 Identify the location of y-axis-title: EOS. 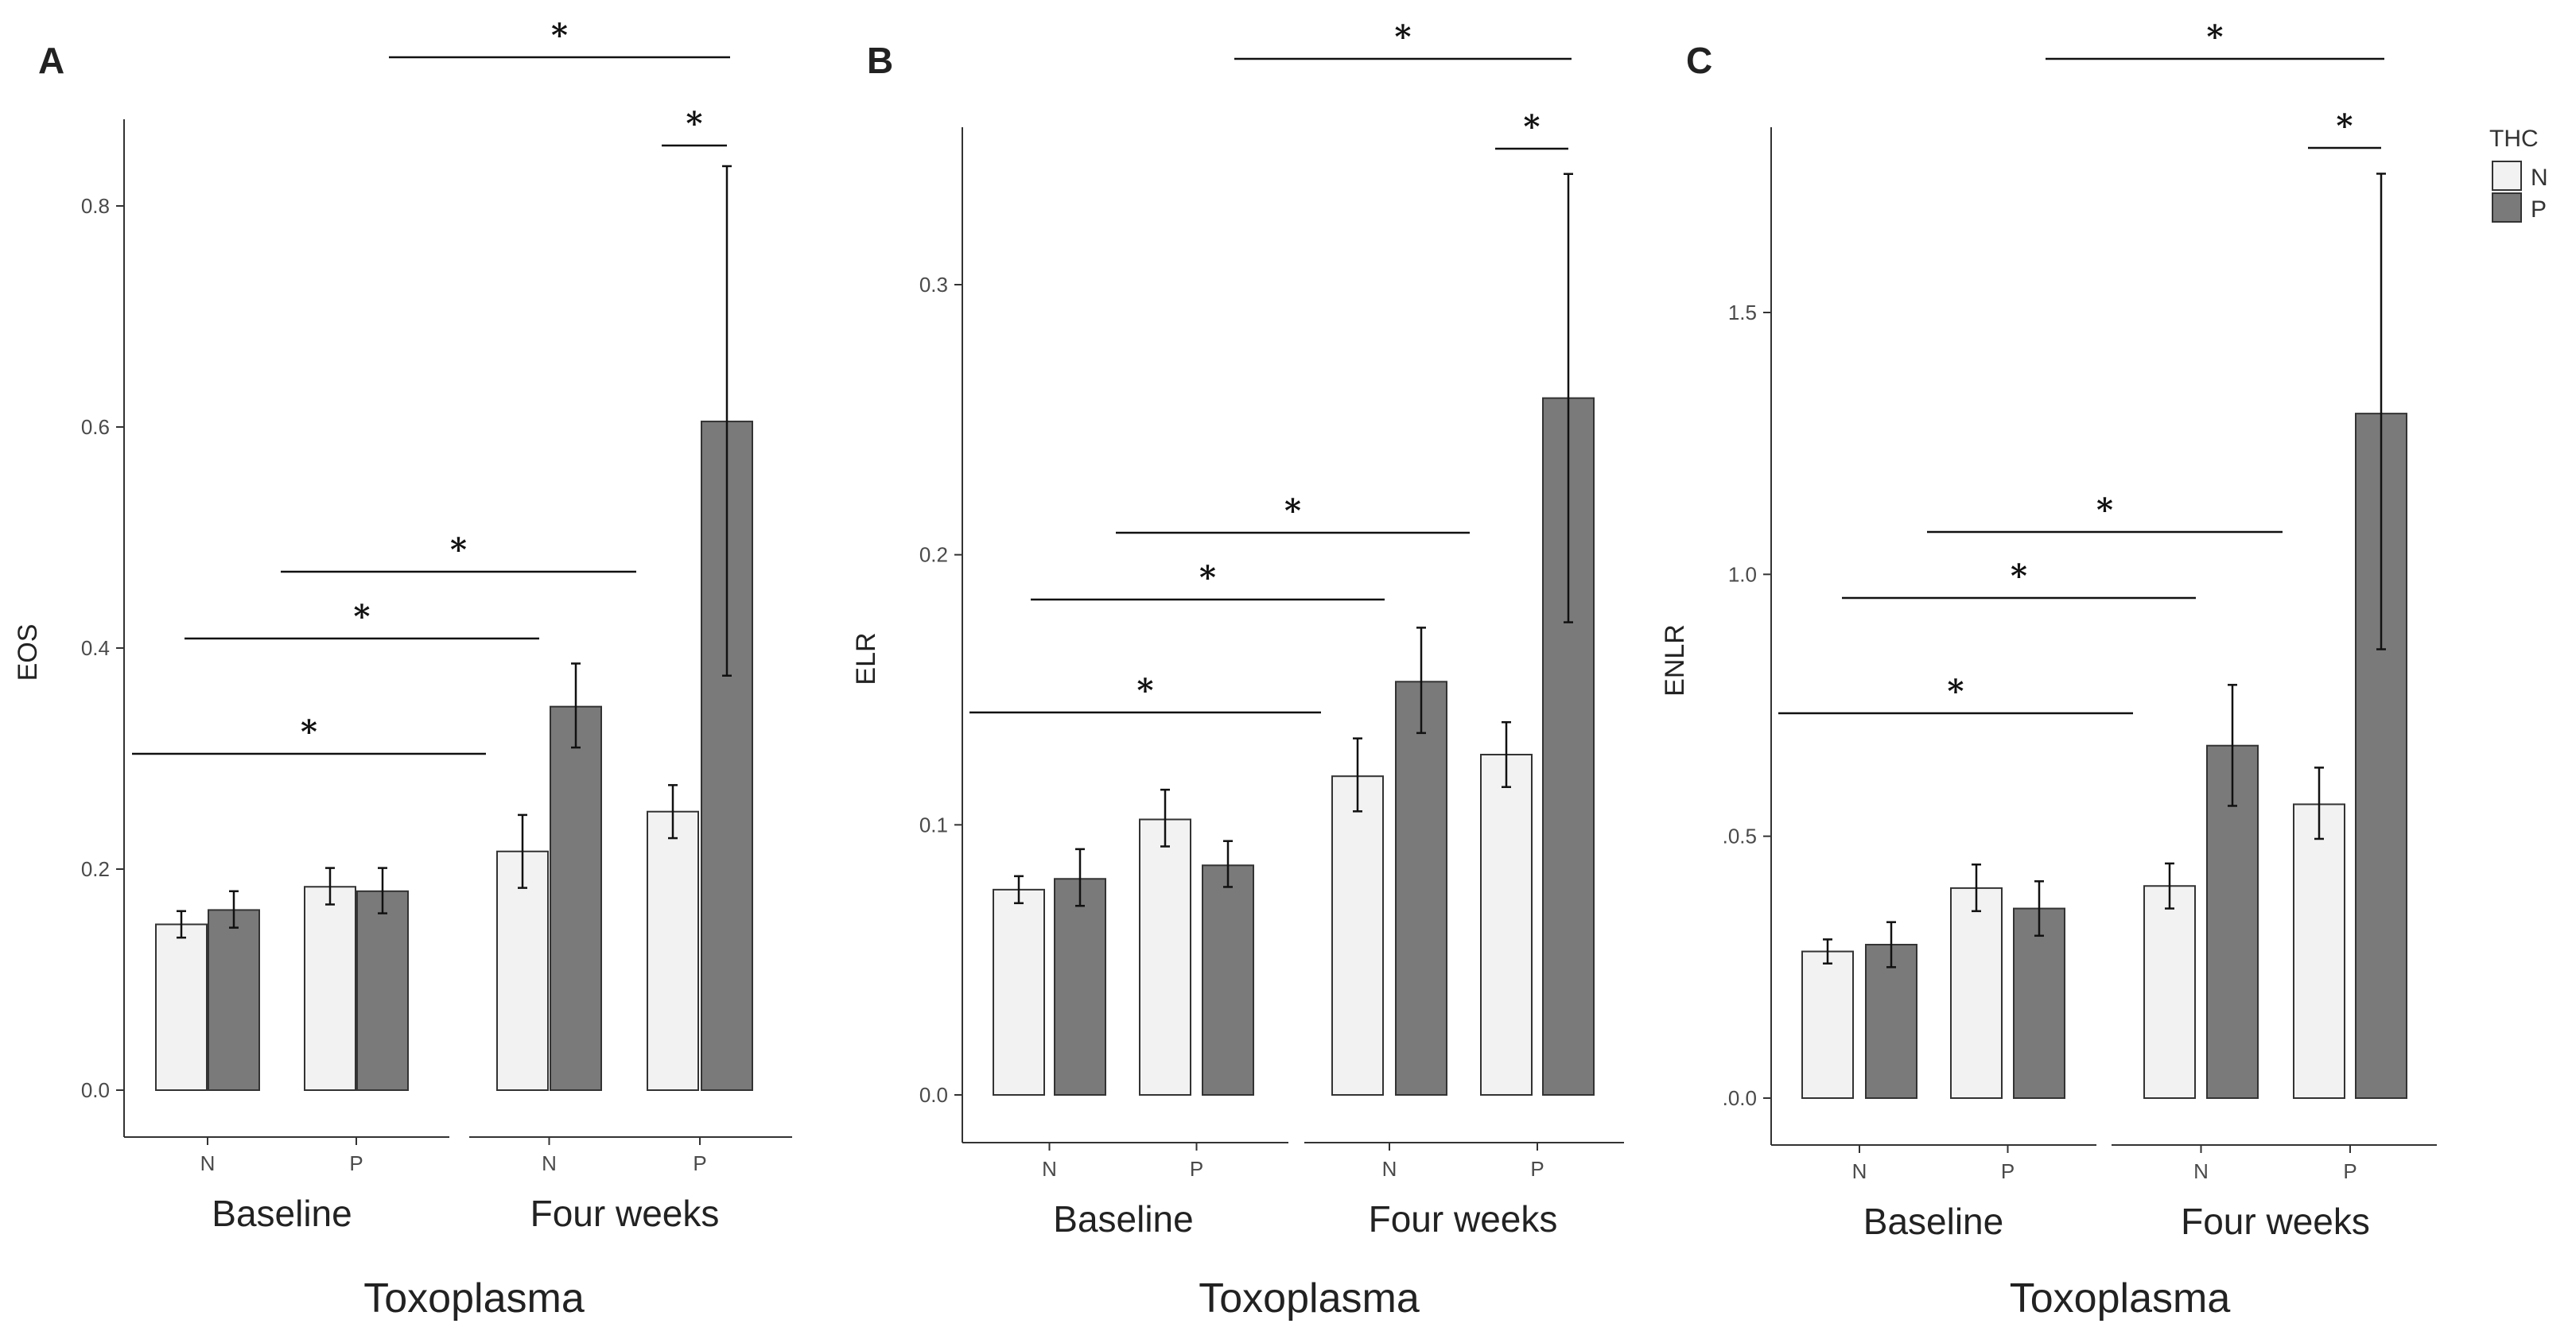
(28, 652).